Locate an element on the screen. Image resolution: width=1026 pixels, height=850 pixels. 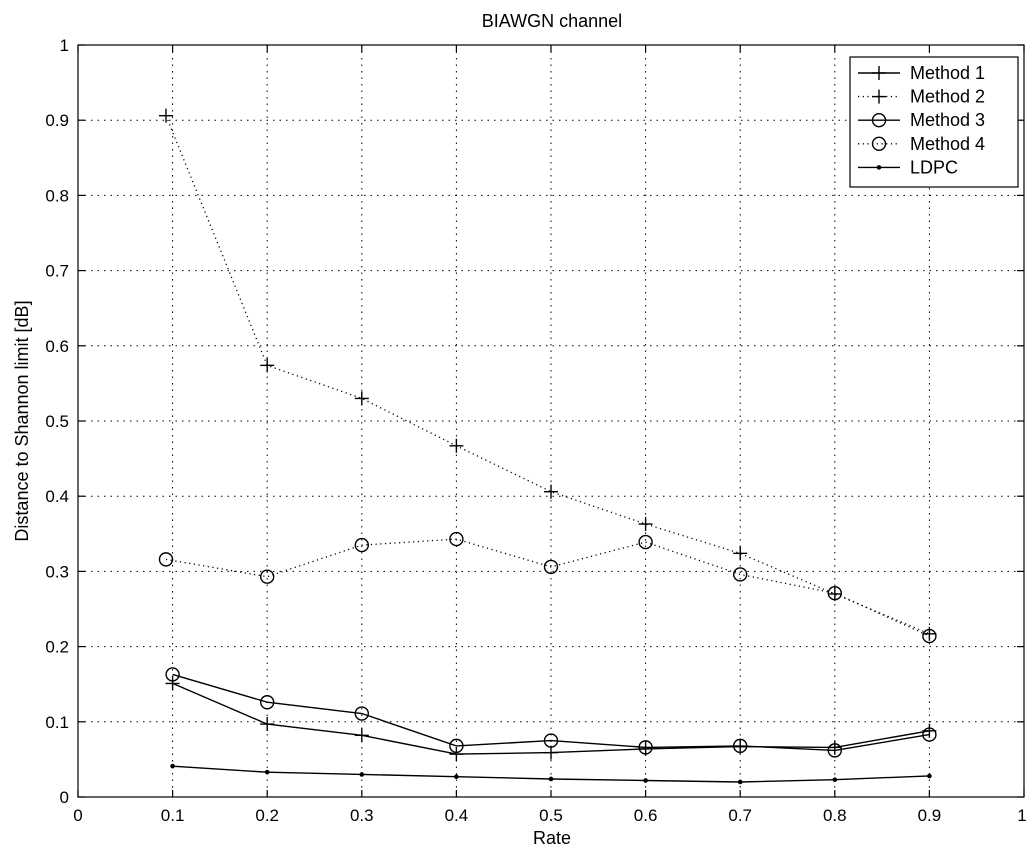
y-tick-label: 0 is located at coordinates (64, 797).